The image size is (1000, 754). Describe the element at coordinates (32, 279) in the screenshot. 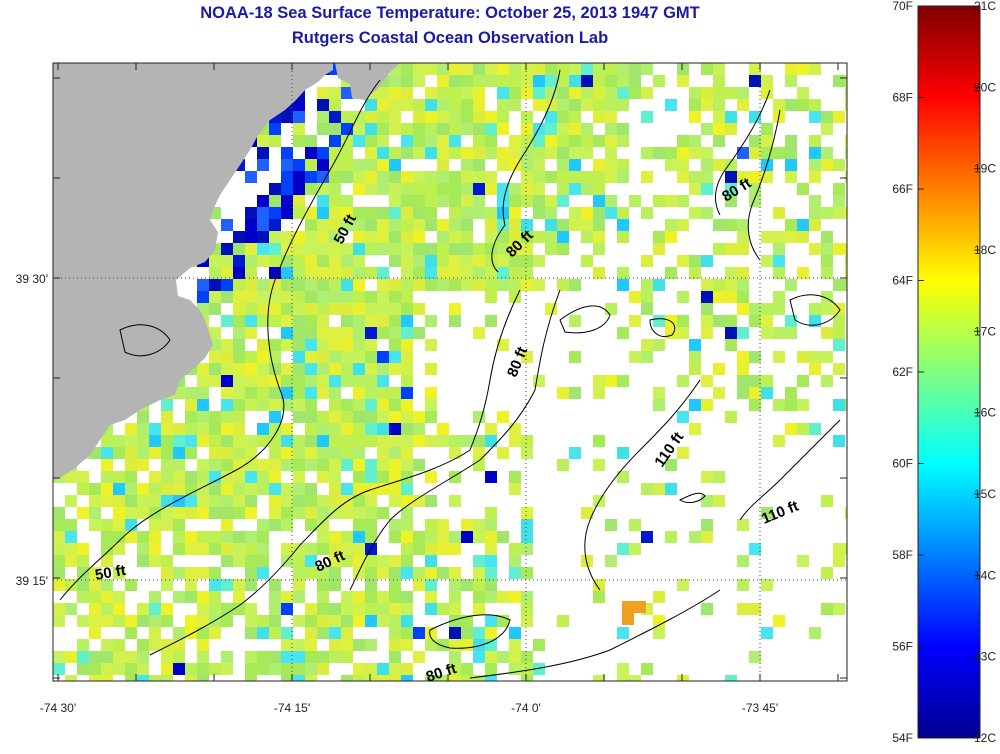

I see `lat-label: 39 30'` at that location.